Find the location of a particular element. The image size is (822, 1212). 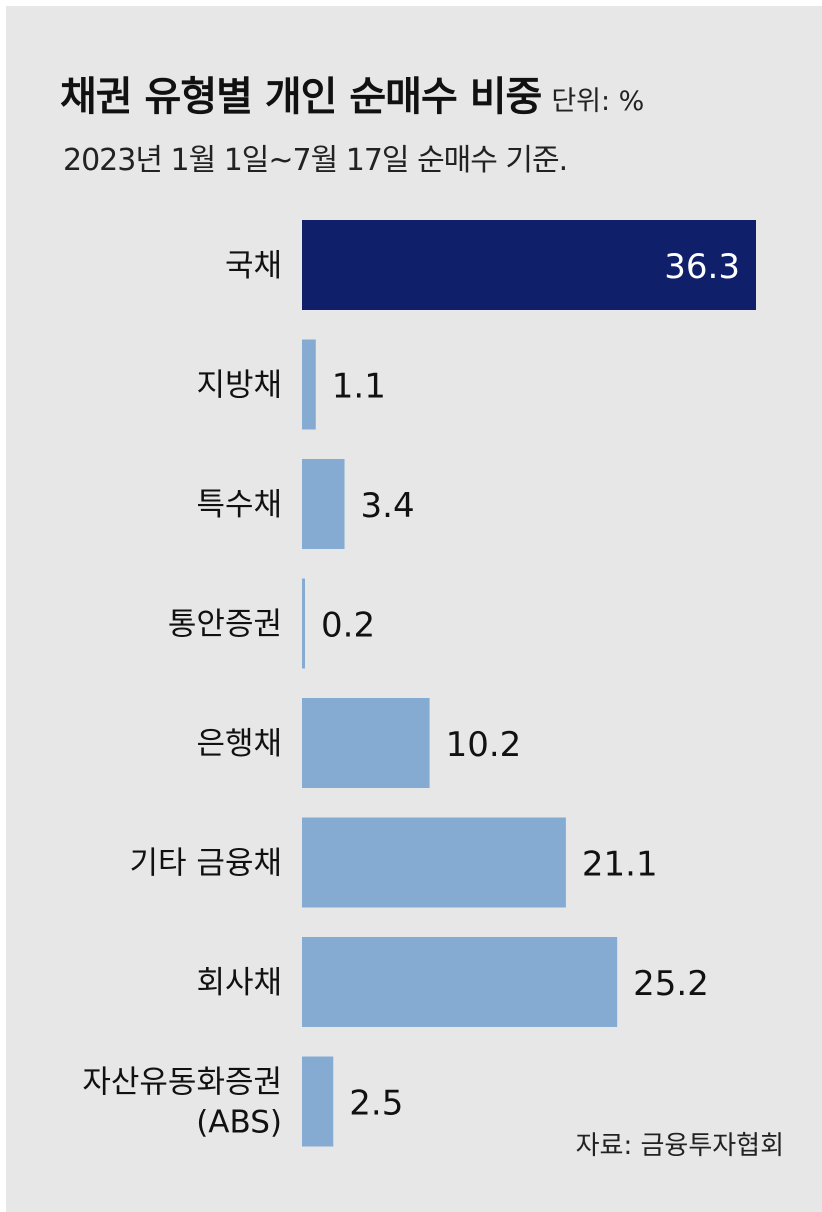

category-label: 지방채 is located at coordinates (239, 386).